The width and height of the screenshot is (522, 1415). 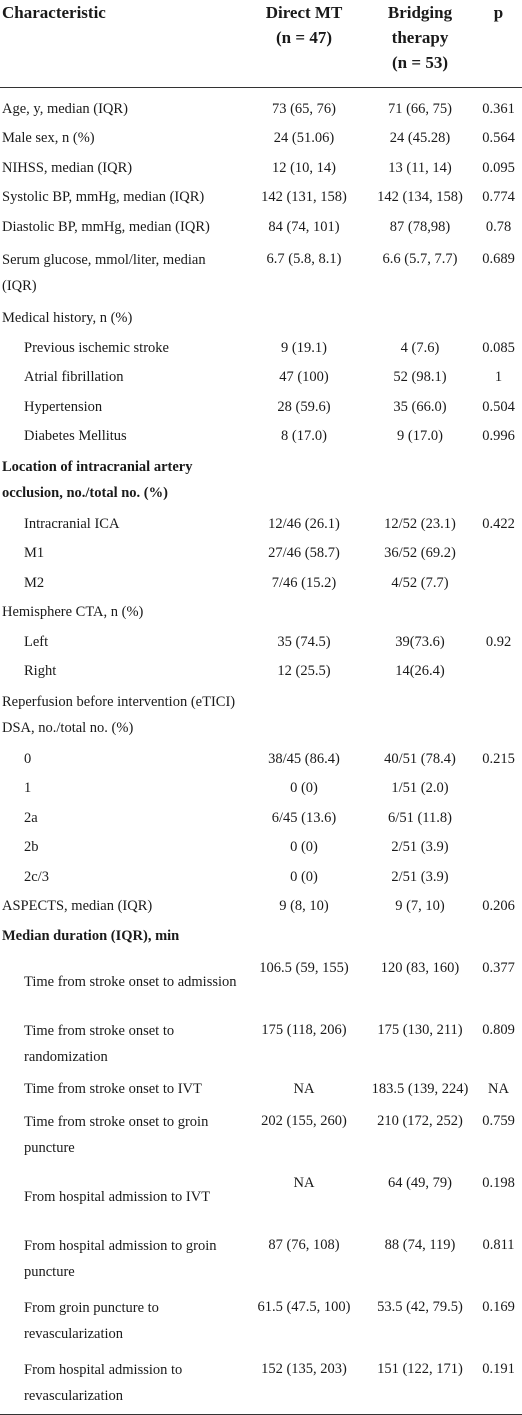 I want to click on table-row: Medical history, n (%), so click(x=261, y=319).